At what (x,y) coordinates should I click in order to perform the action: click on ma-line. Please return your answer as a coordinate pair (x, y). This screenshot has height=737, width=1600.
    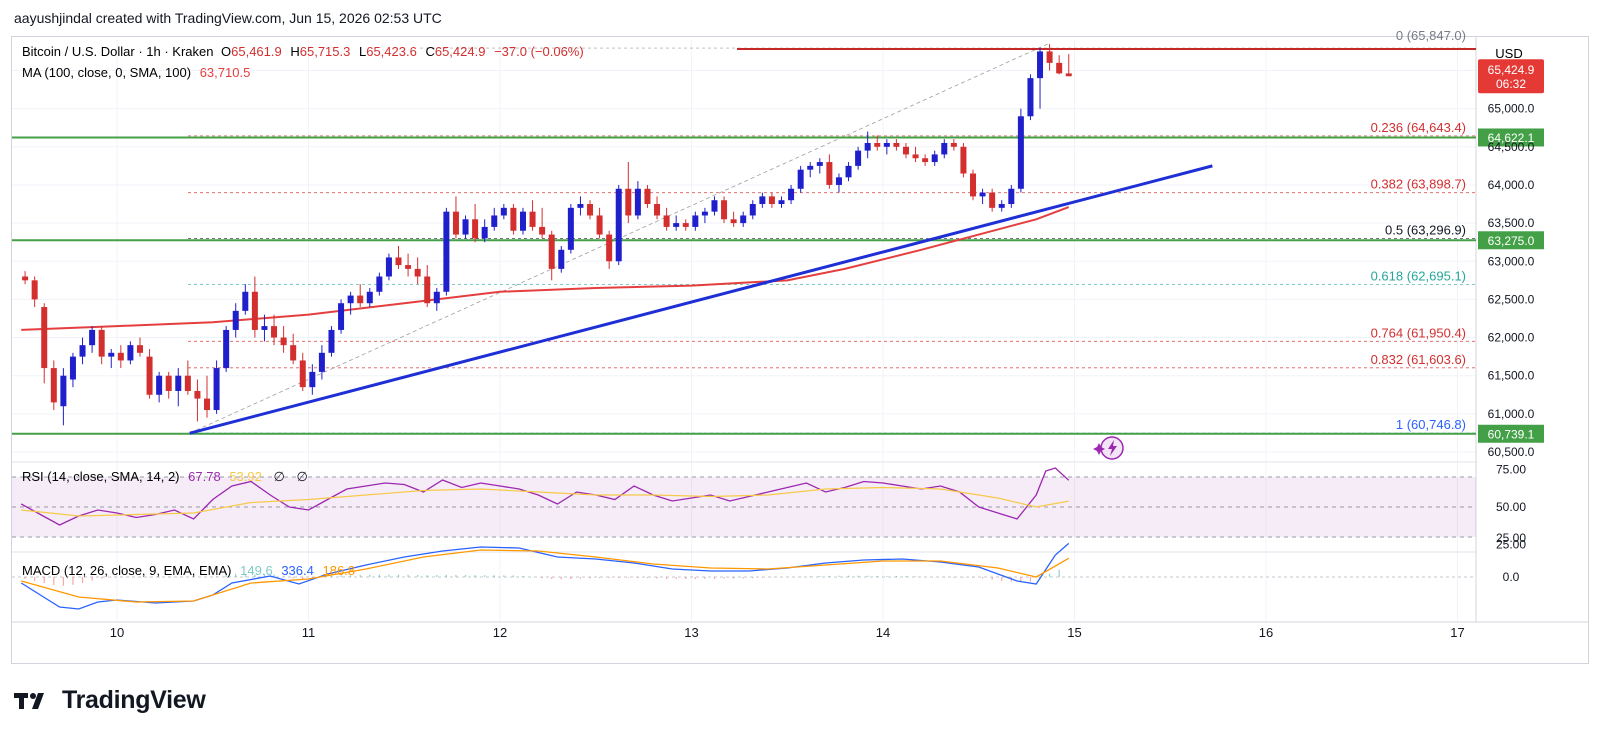
    Looking at the image, I should click on (545, 268).